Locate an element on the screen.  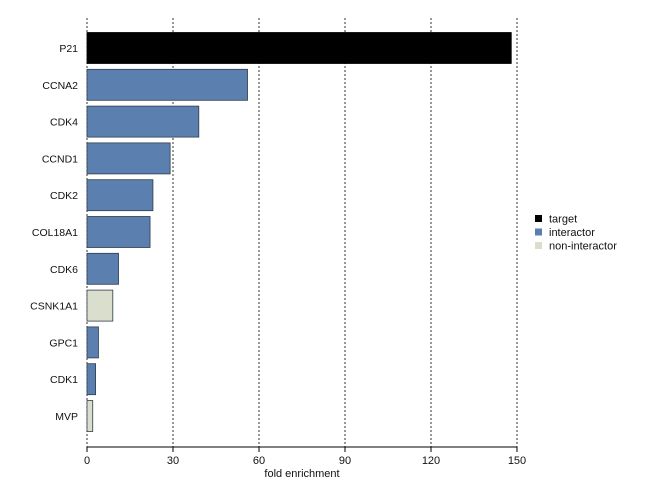
bar-cdk2 is located at coordinates (120, 195).